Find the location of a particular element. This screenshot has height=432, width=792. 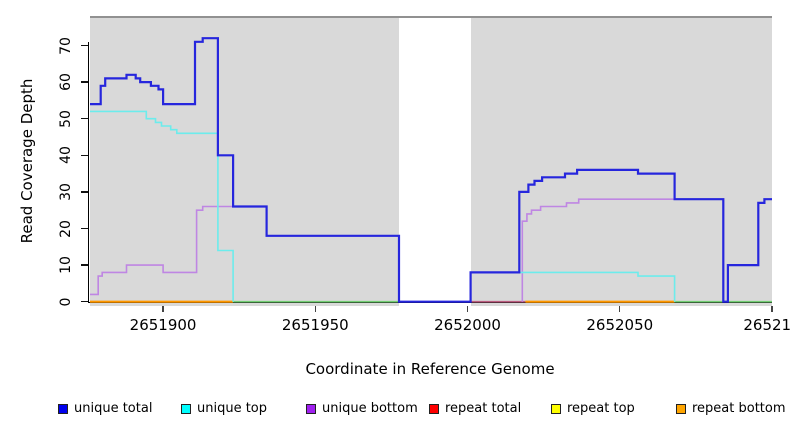

plot-top-border is located at coordinates (431, 17).